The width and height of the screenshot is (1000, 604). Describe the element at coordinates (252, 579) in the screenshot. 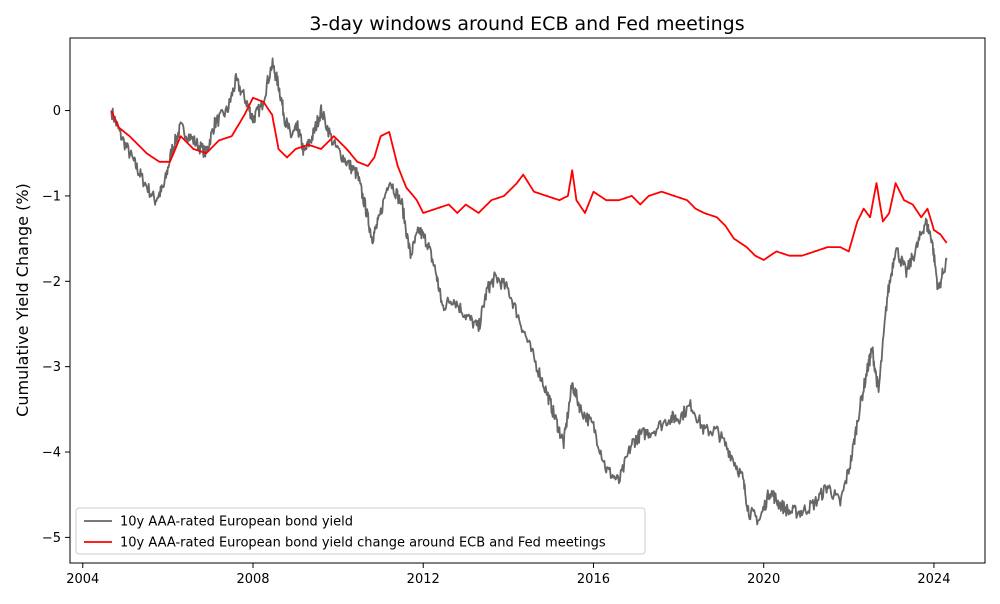

I see `x-tick-label: 2008` at that location.